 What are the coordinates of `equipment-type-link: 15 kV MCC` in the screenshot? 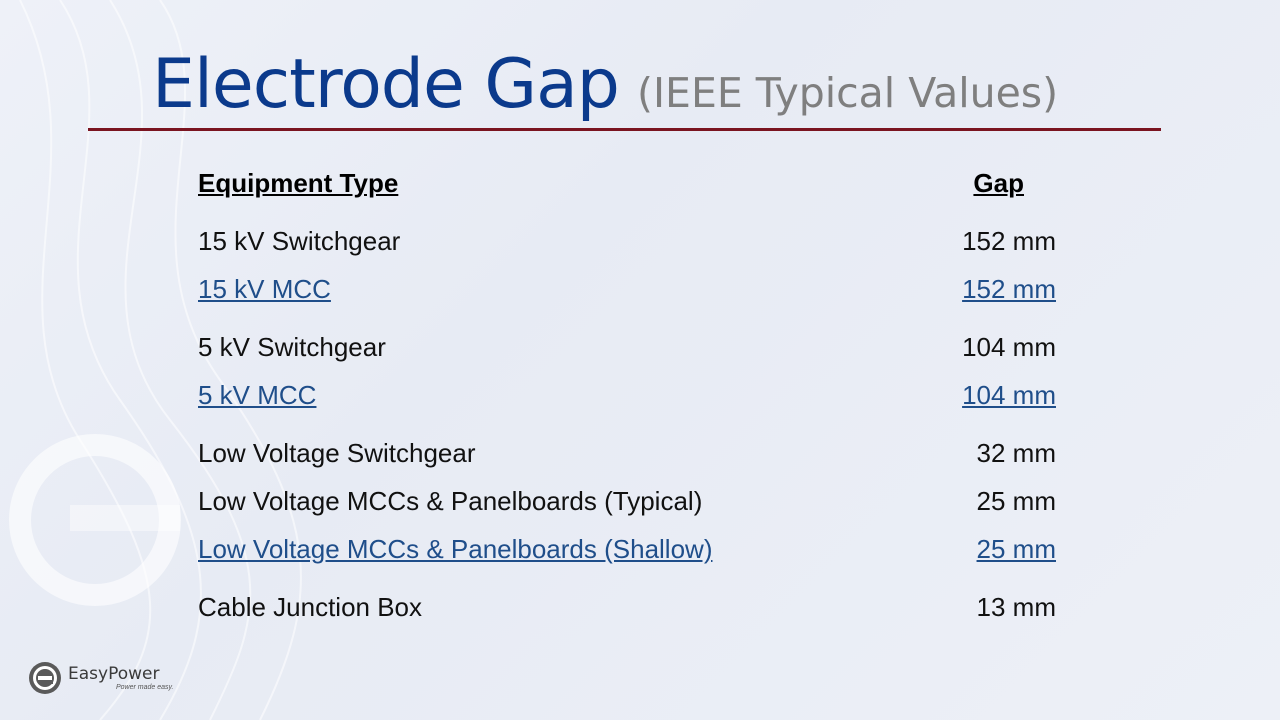 It's located at (264, 289).